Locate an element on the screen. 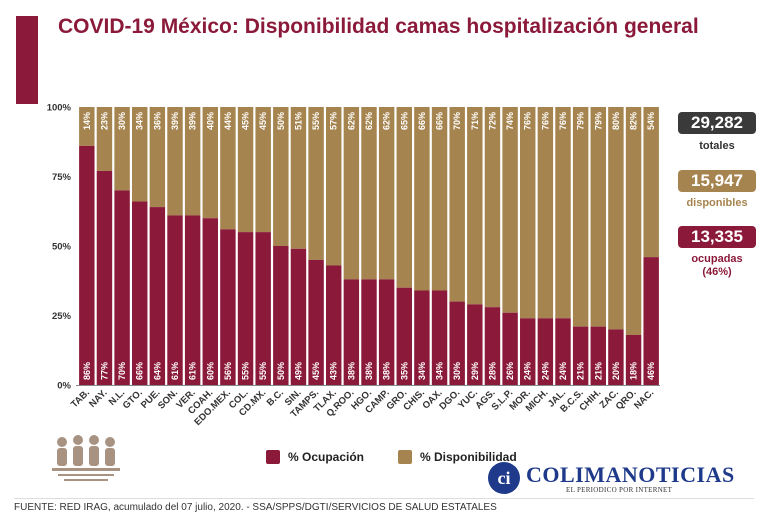 The image size is (768, 525). category-label: NAY. is located at coordinates (98, 398).